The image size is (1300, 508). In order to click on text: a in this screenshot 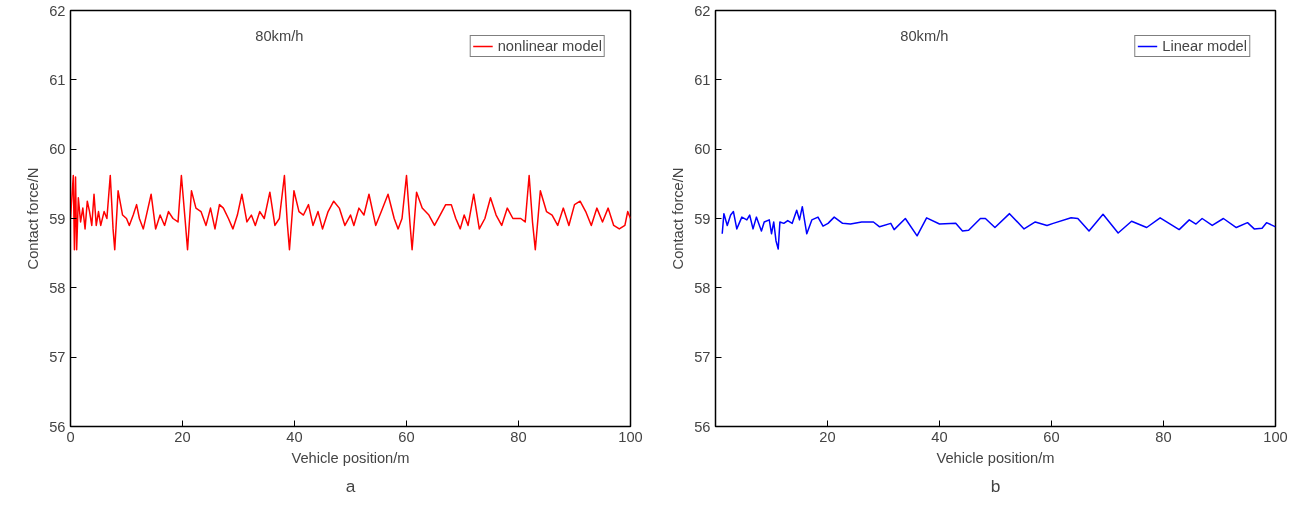, I will do `click(350, 485)`.